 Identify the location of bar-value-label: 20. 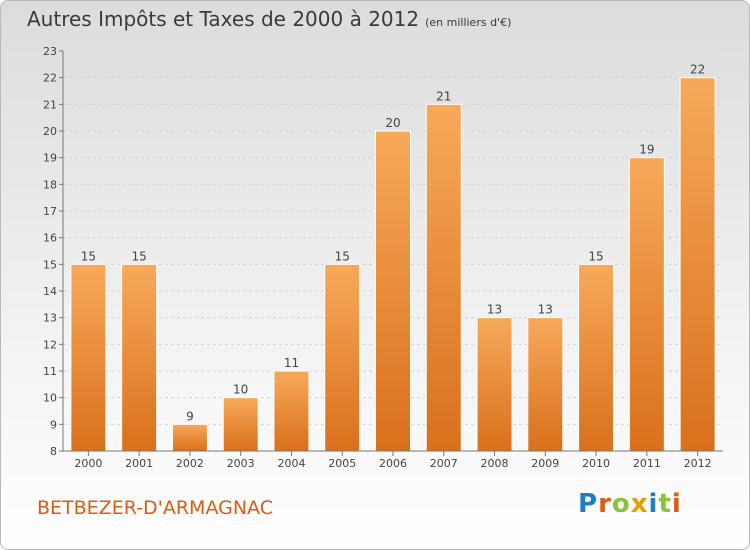
(392, 123).